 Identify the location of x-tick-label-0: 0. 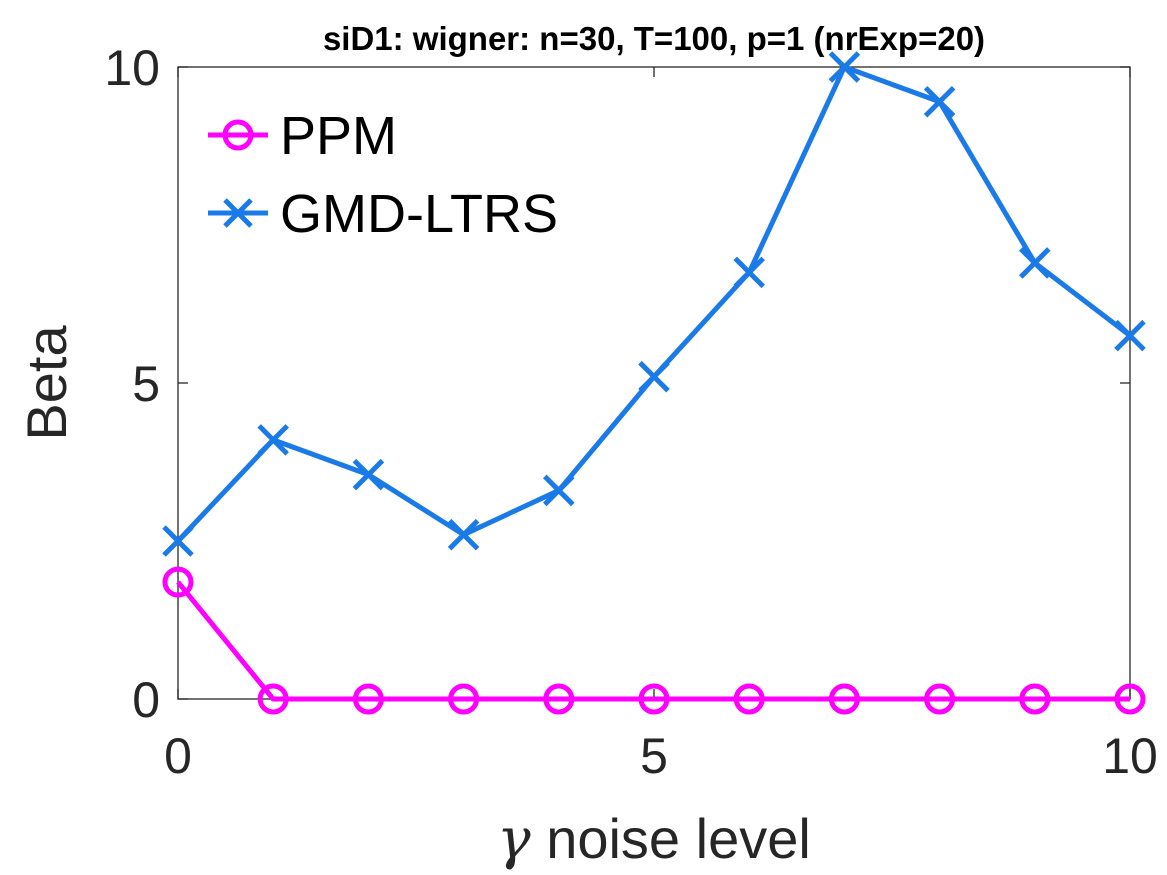
(178, 756).